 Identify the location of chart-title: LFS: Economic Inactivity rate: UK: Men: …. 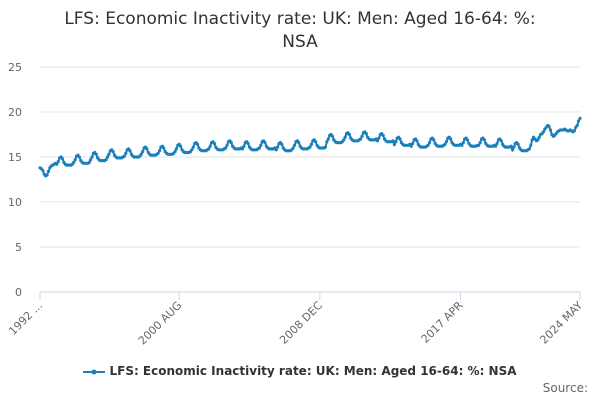
(300, 30).